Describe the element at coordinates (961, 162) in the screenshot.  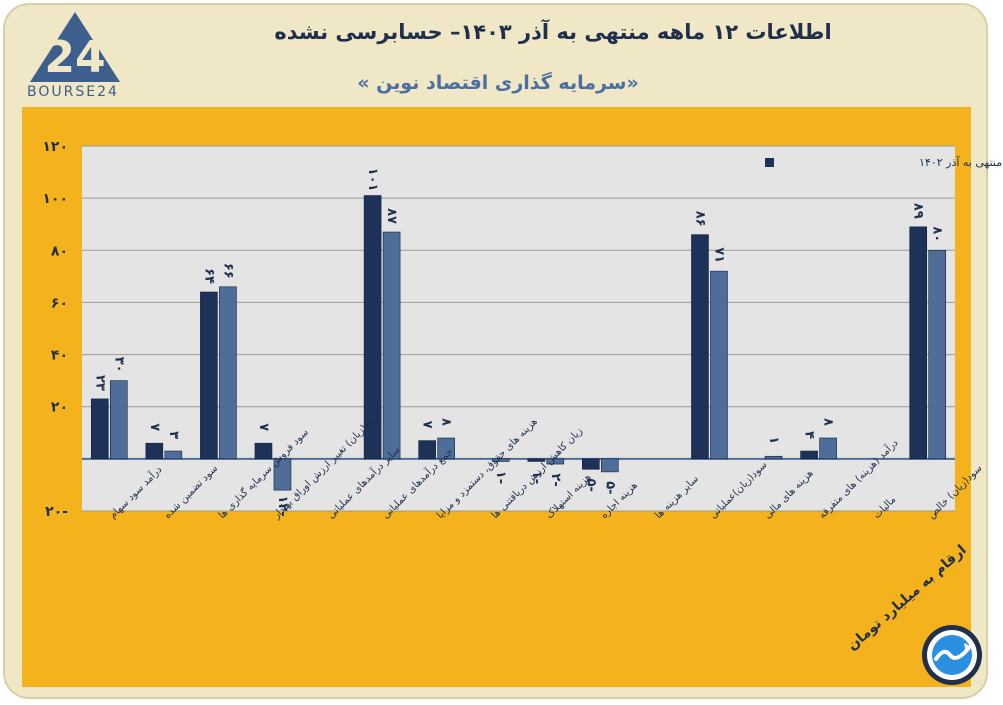
I see `legend-label: عملکرد منتهی به آذر ۱۴۰۲` at that location.